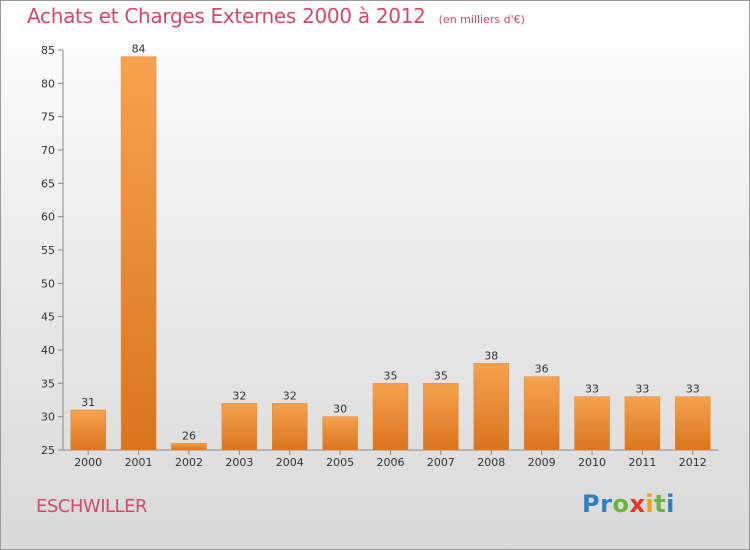 The width and height of the screenshot is (750, 550). Describe the element at coordinates (491, 407) in the screenshot. I see `bar-2008` at that location.